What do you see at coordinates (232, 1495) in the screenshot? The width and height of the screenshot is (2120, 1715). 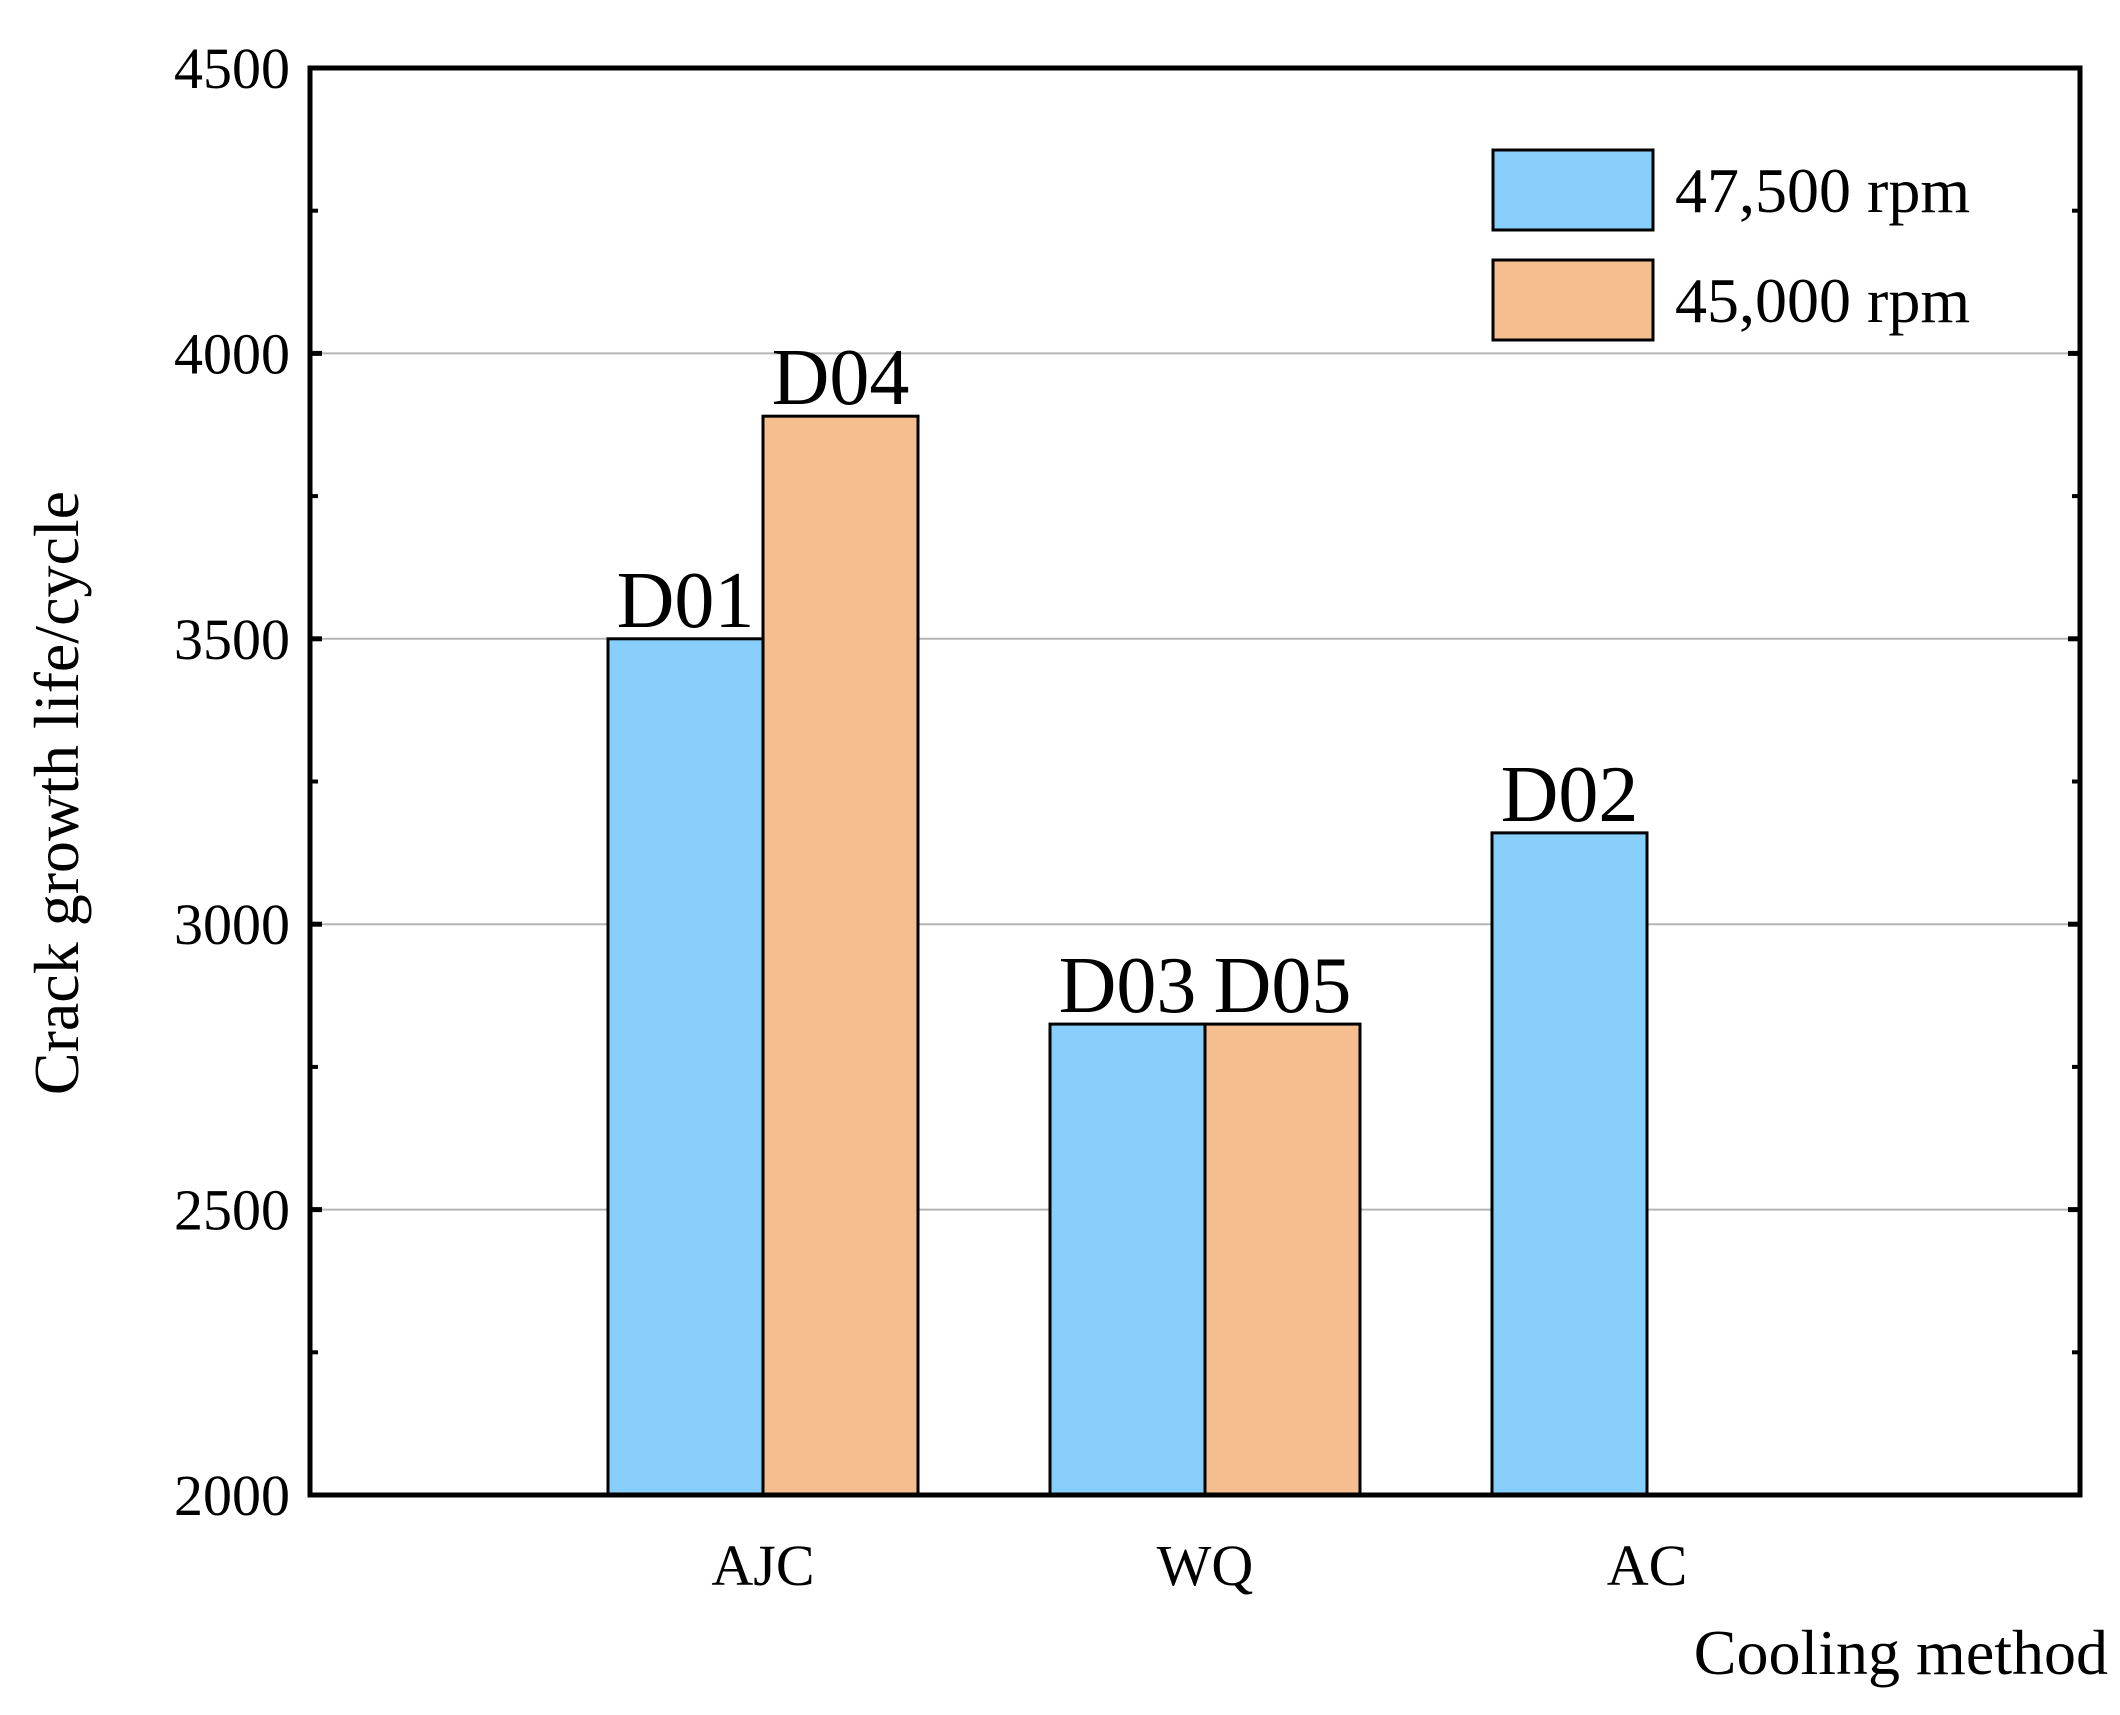 I see `y-tick-label: 2000` at bounding box center [232, 1495].